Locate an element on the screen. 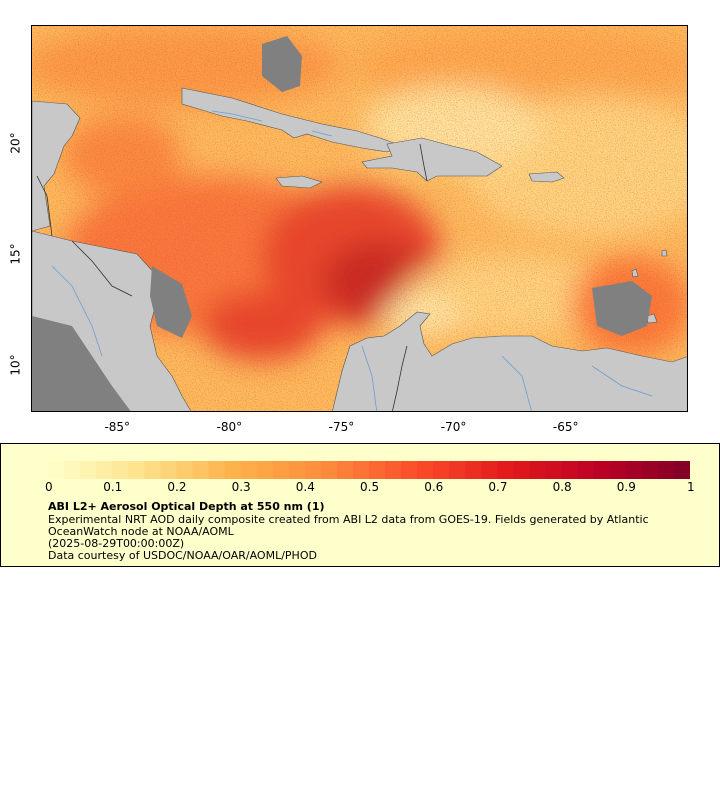 Image resolution: width=720 pixels, height=800 pixels. lake-maracaibo is located at coordinates (622, 308).